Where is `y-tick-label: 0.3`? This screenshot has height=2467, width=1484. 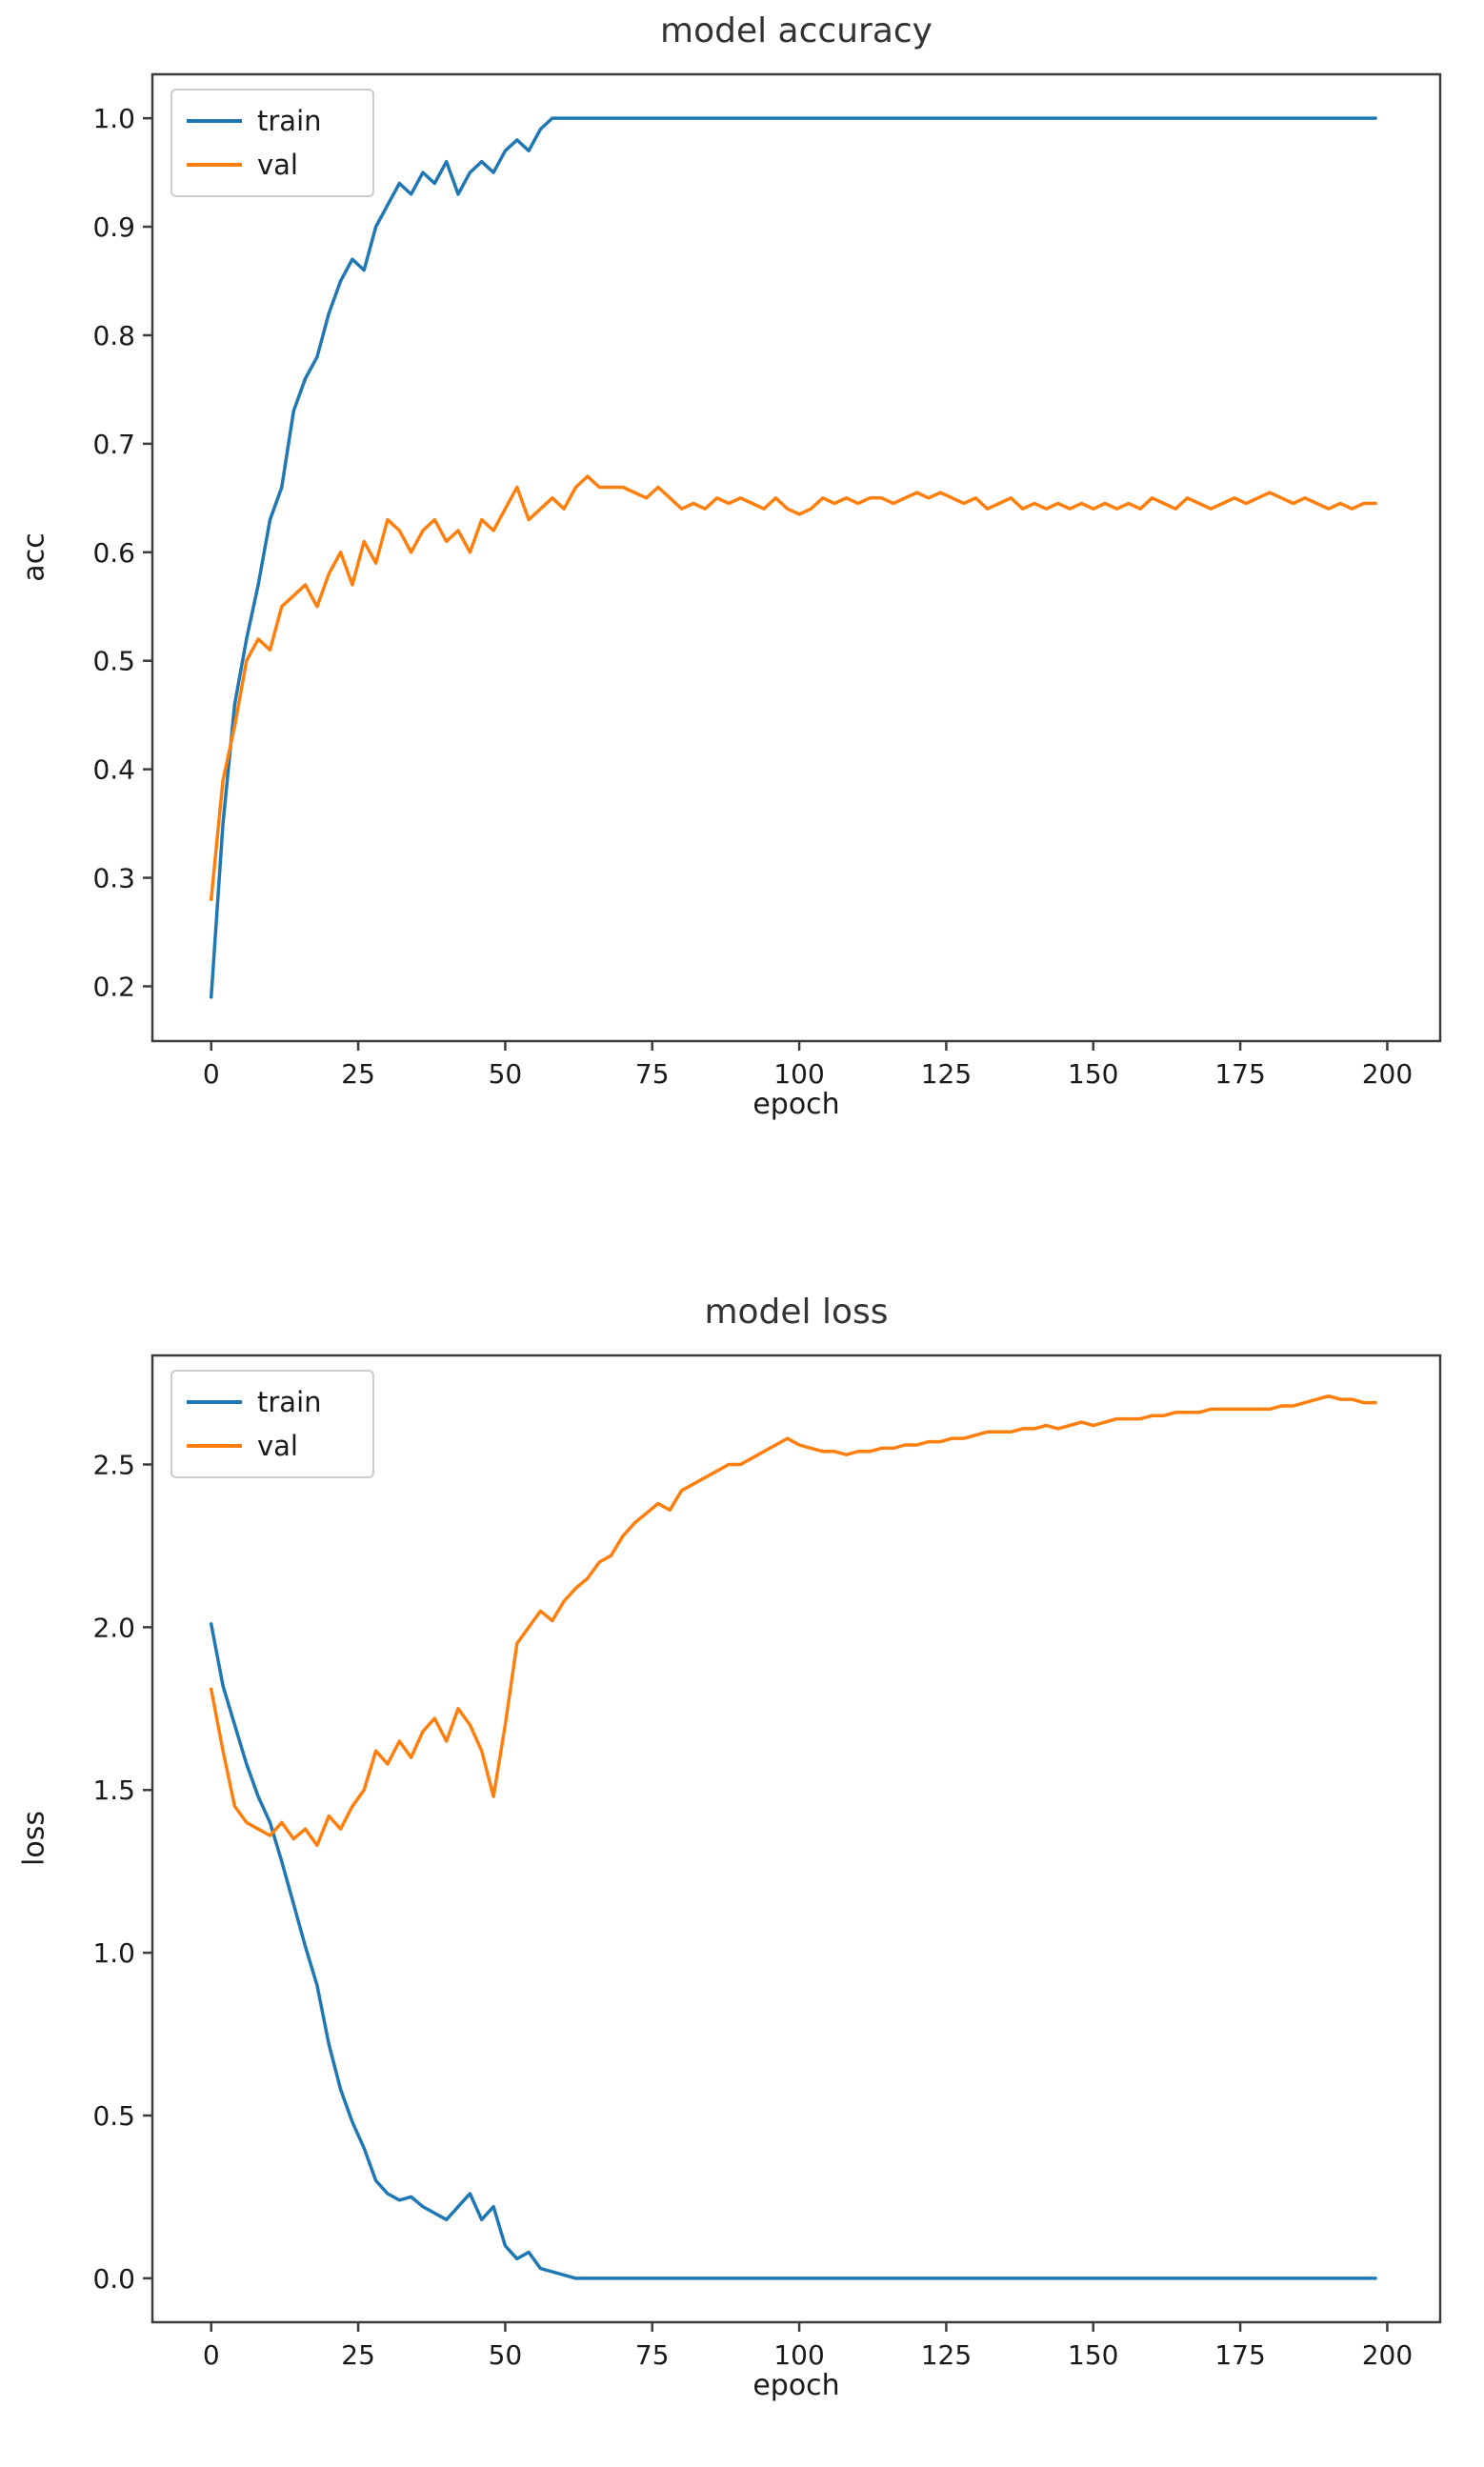
y-tick-label: 0.3 is located at coordinates (114, 878).